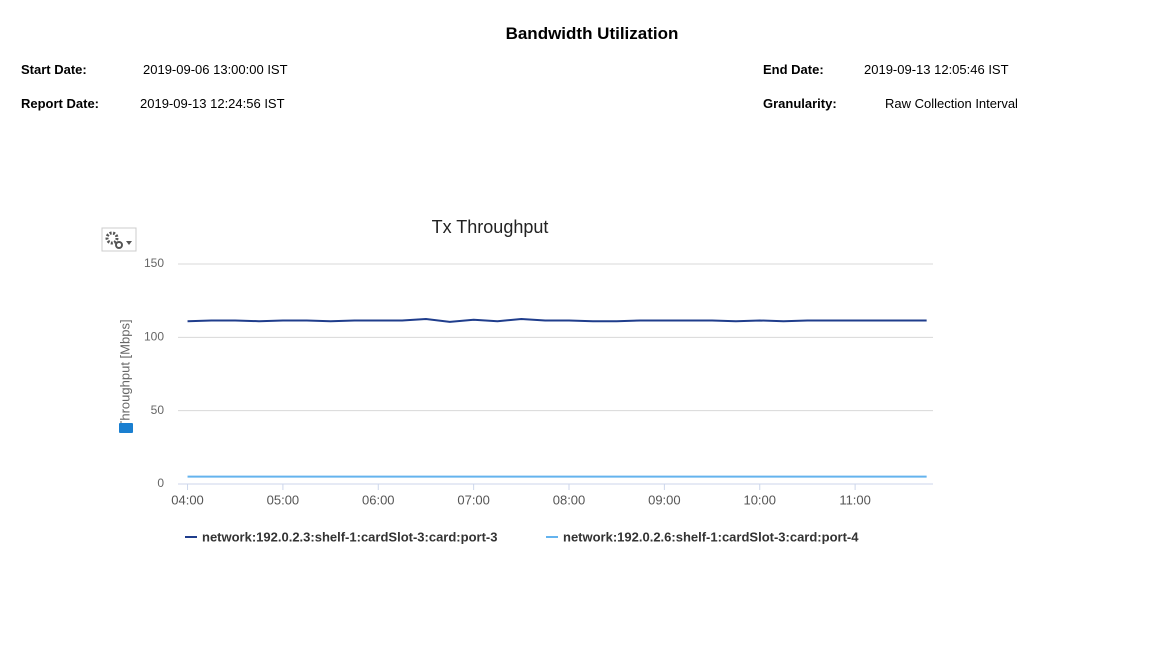  Describe the element at coordinates (490, 227) in the screenshot. I see `chart-title: Tx Throughput` at that location.